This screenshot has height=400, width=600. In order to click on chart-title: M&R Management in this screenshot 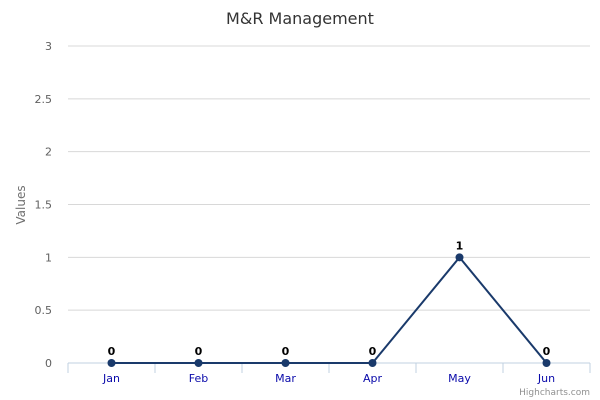, I will do `click(300, 18)`.